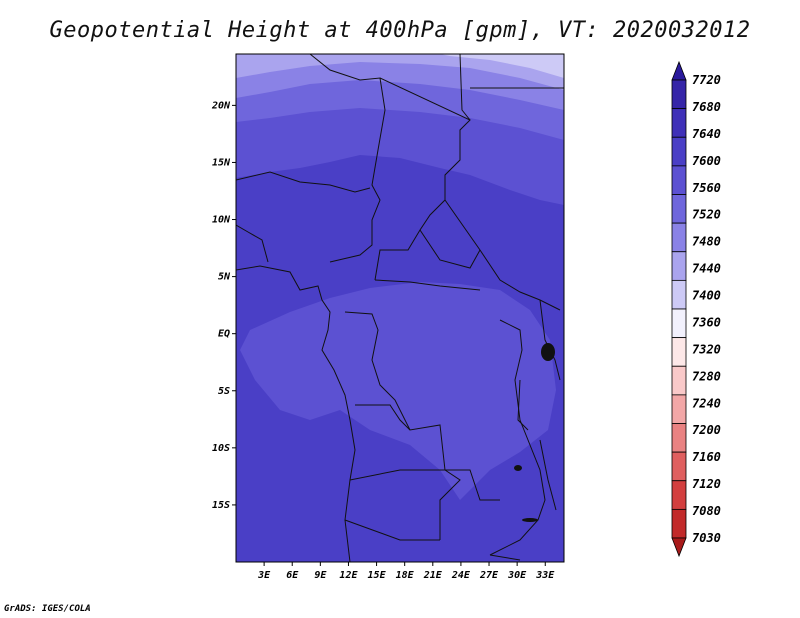 Image resolution: width=800 pixels, height=618 pixels. Describe the element at coordinates (461, 575) in the screenshot. I see `x-tick-label: 24E` at that location.